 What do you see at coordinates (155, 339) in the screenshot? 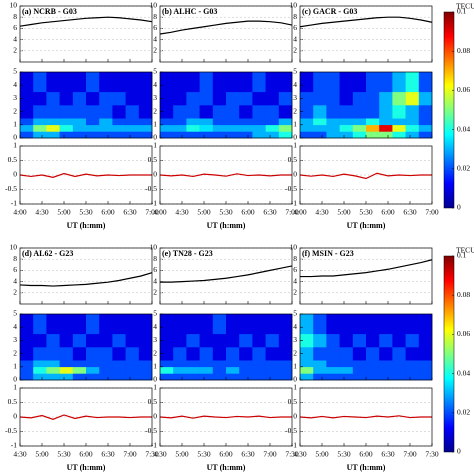
I see `y-tick-label: 3` at bounding box center [155, 339].